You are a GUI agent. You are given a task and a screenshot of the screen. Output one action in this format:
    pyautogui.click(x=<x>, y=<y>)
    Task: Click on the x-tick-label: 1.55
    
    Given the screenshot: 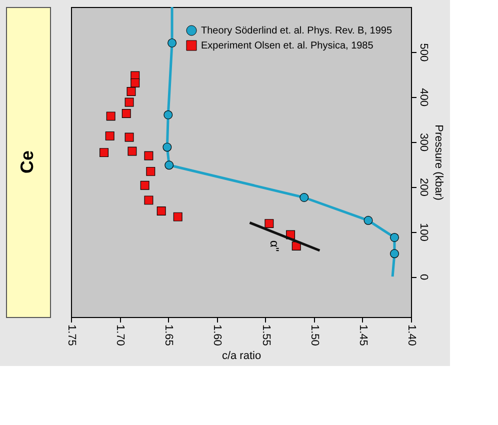 What is the action you would take?
    pyautogui.click(x=266, y=335)
    